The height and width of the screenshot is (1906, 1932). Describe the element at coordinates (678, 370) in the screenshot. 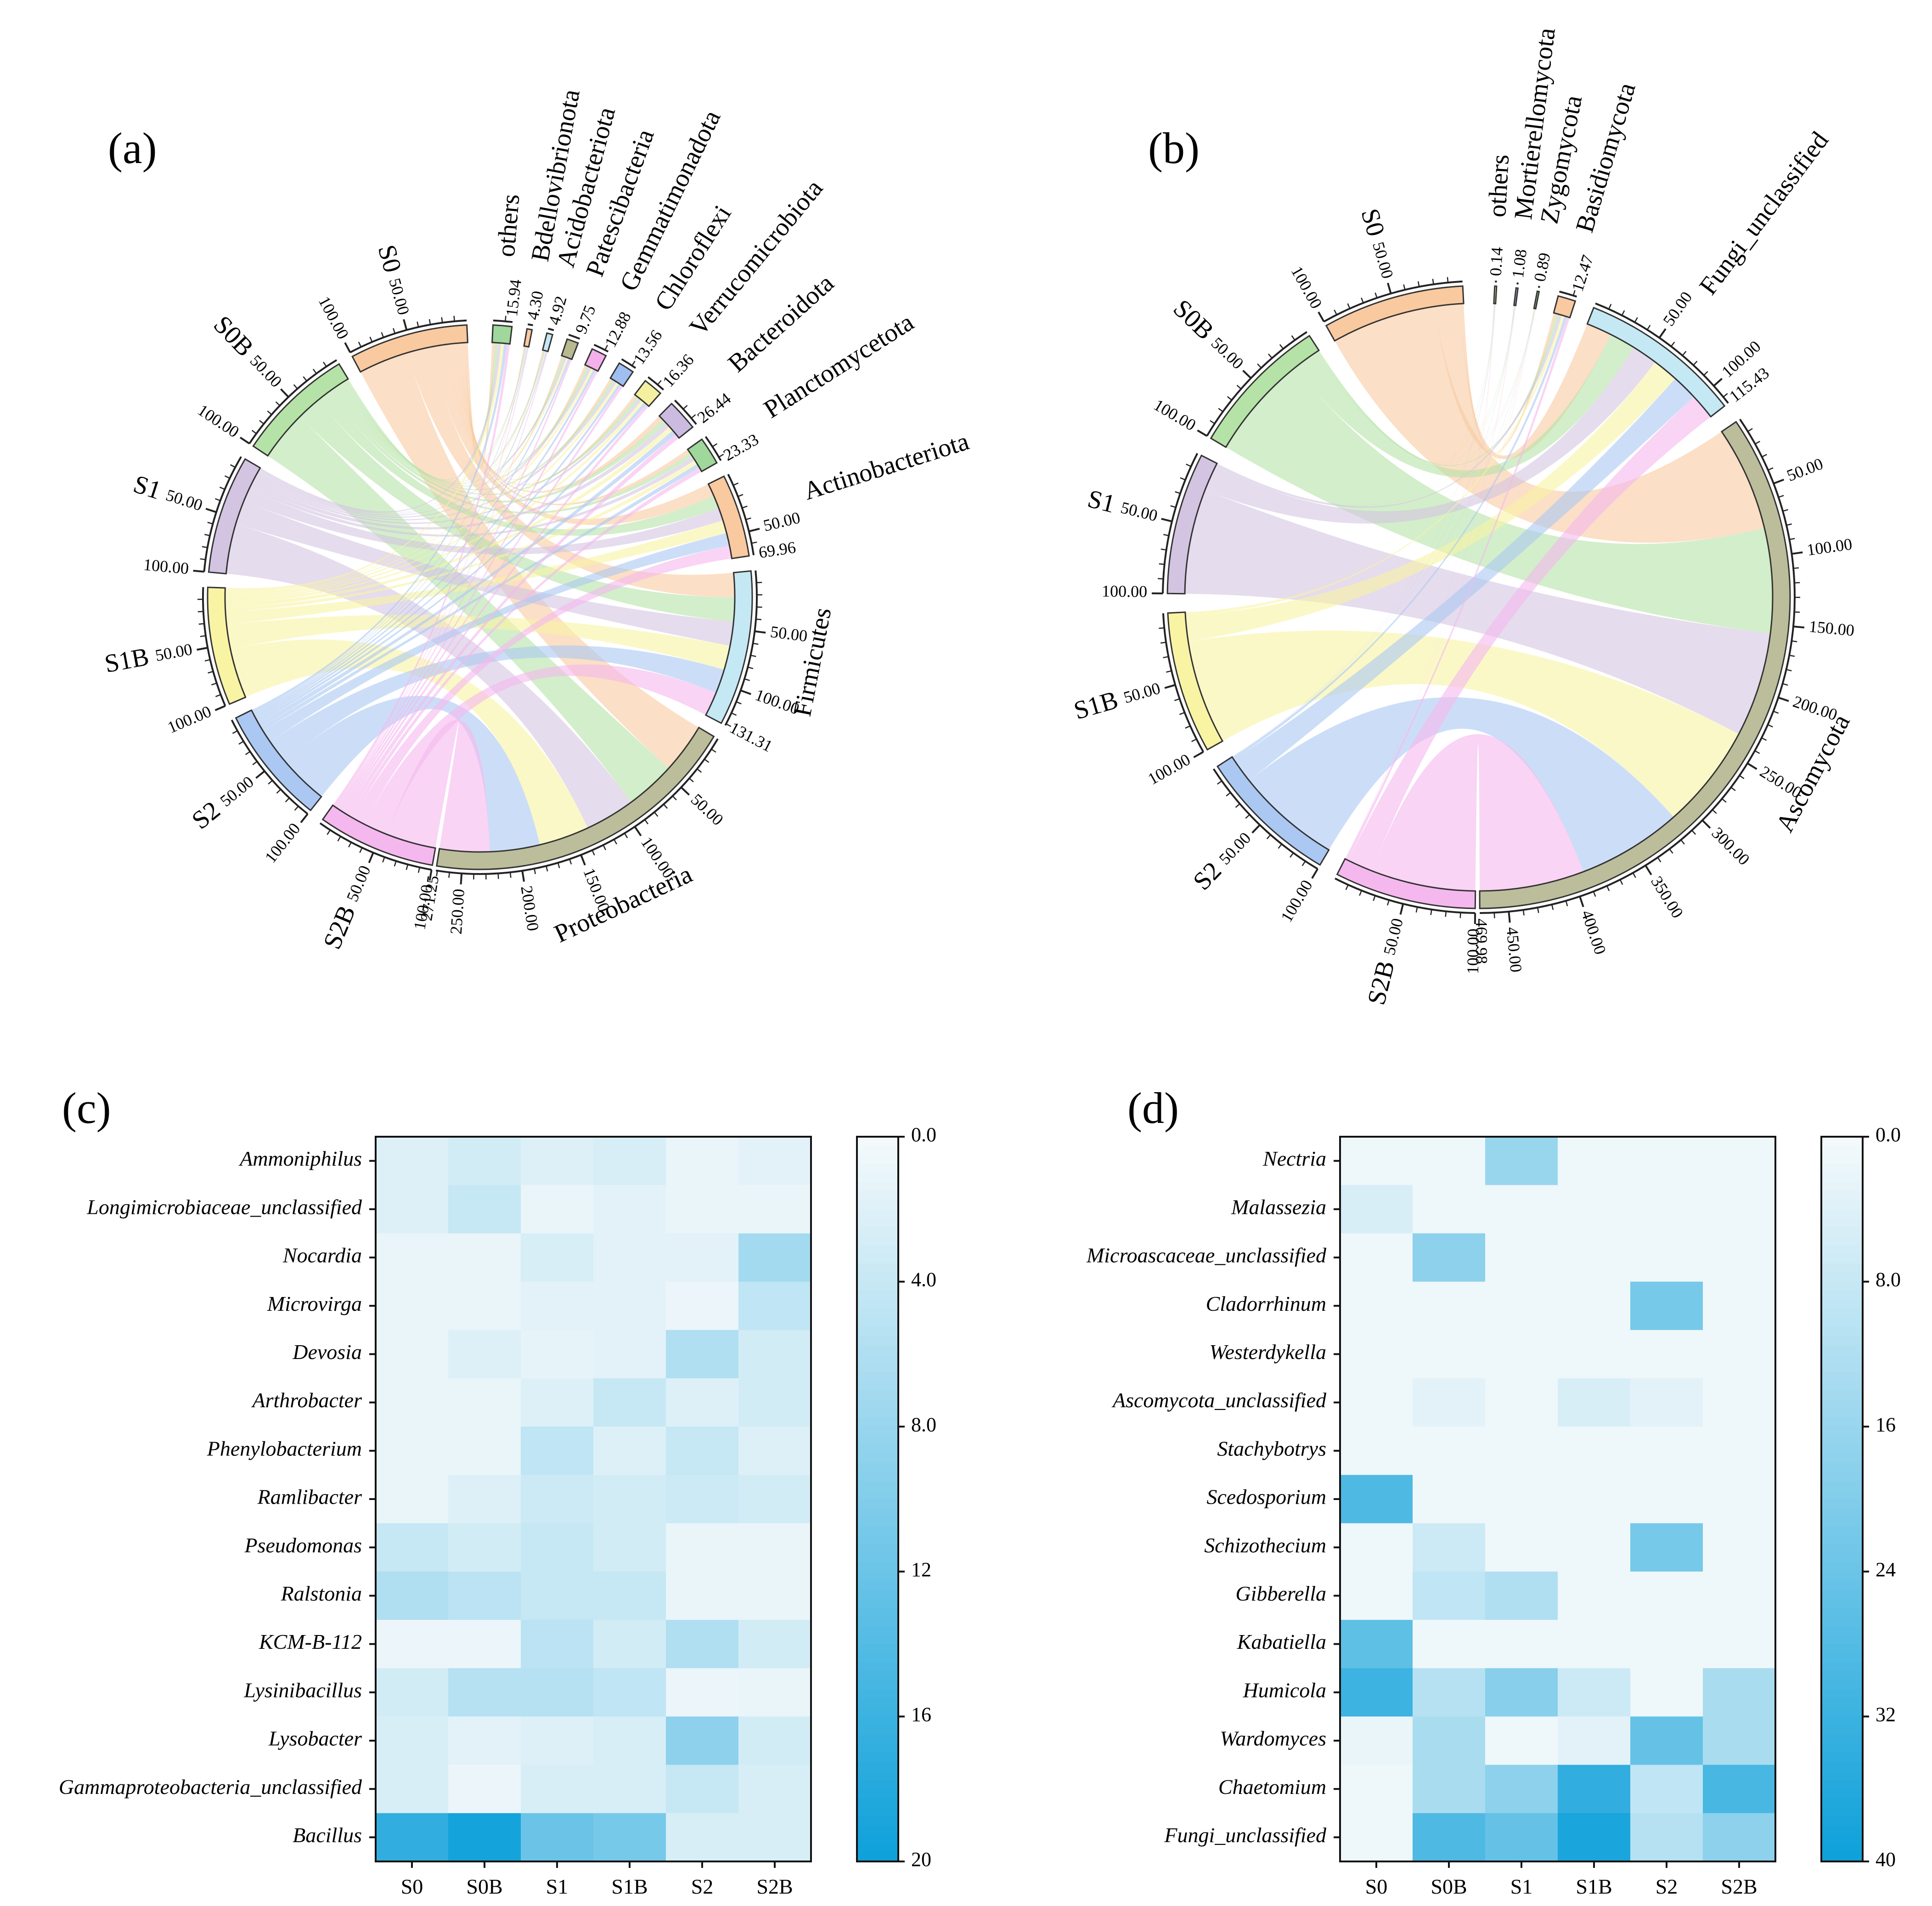

I see `chord-total-label-verrucomicrobiota: 16.36` at that location.